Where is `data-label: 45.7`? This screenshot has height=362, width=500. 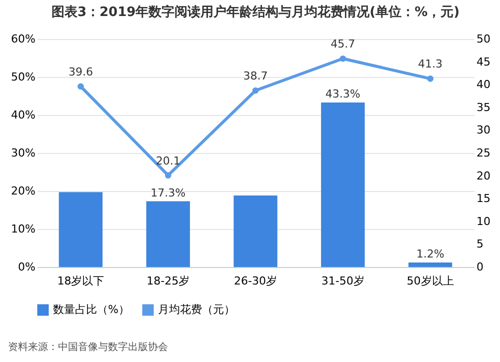
data-label: 45.7 is located at coordinates (343, 44).